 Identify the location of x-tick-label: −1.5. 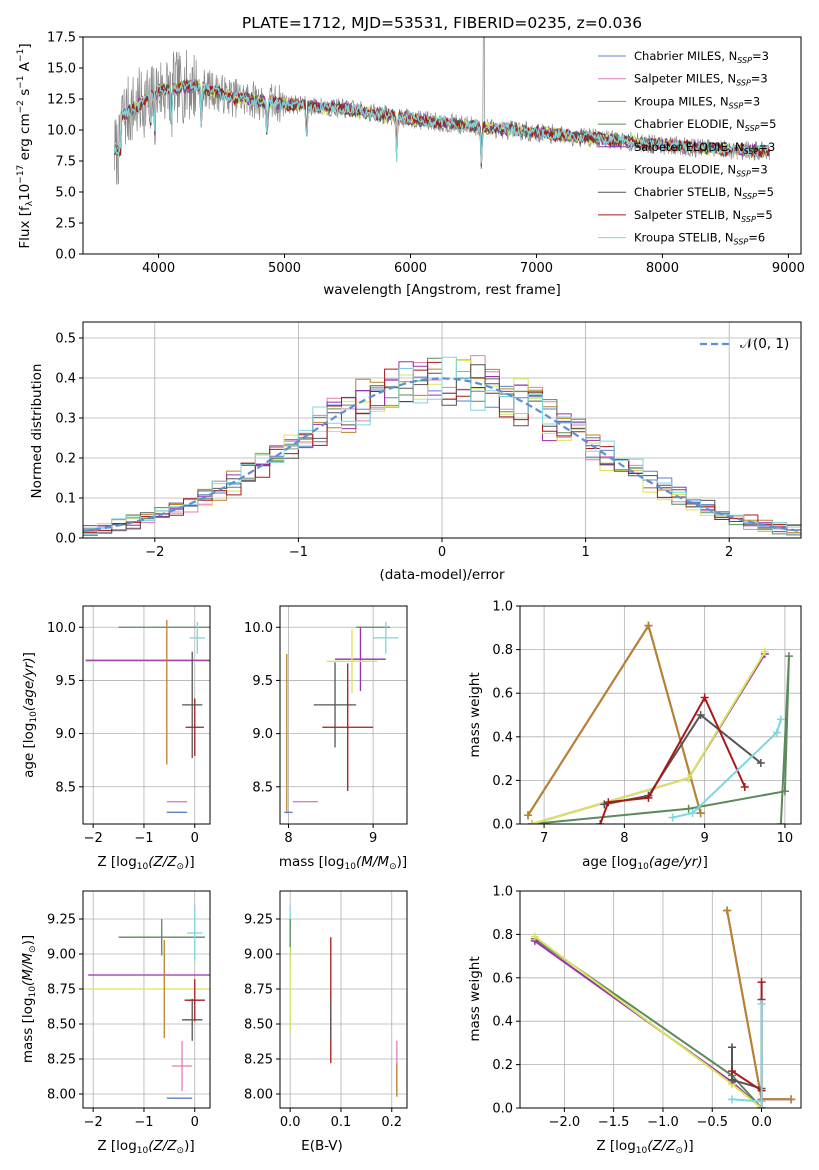
(614, 1122).